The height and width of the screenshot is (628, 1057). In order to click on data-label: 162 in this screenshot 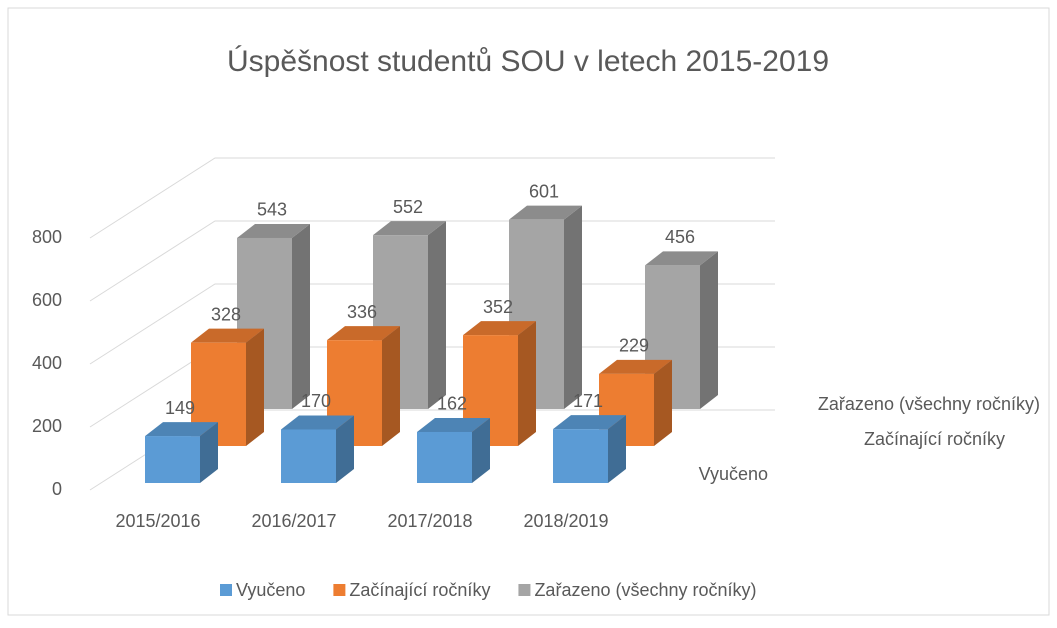, I will do `click(452, 404)`.